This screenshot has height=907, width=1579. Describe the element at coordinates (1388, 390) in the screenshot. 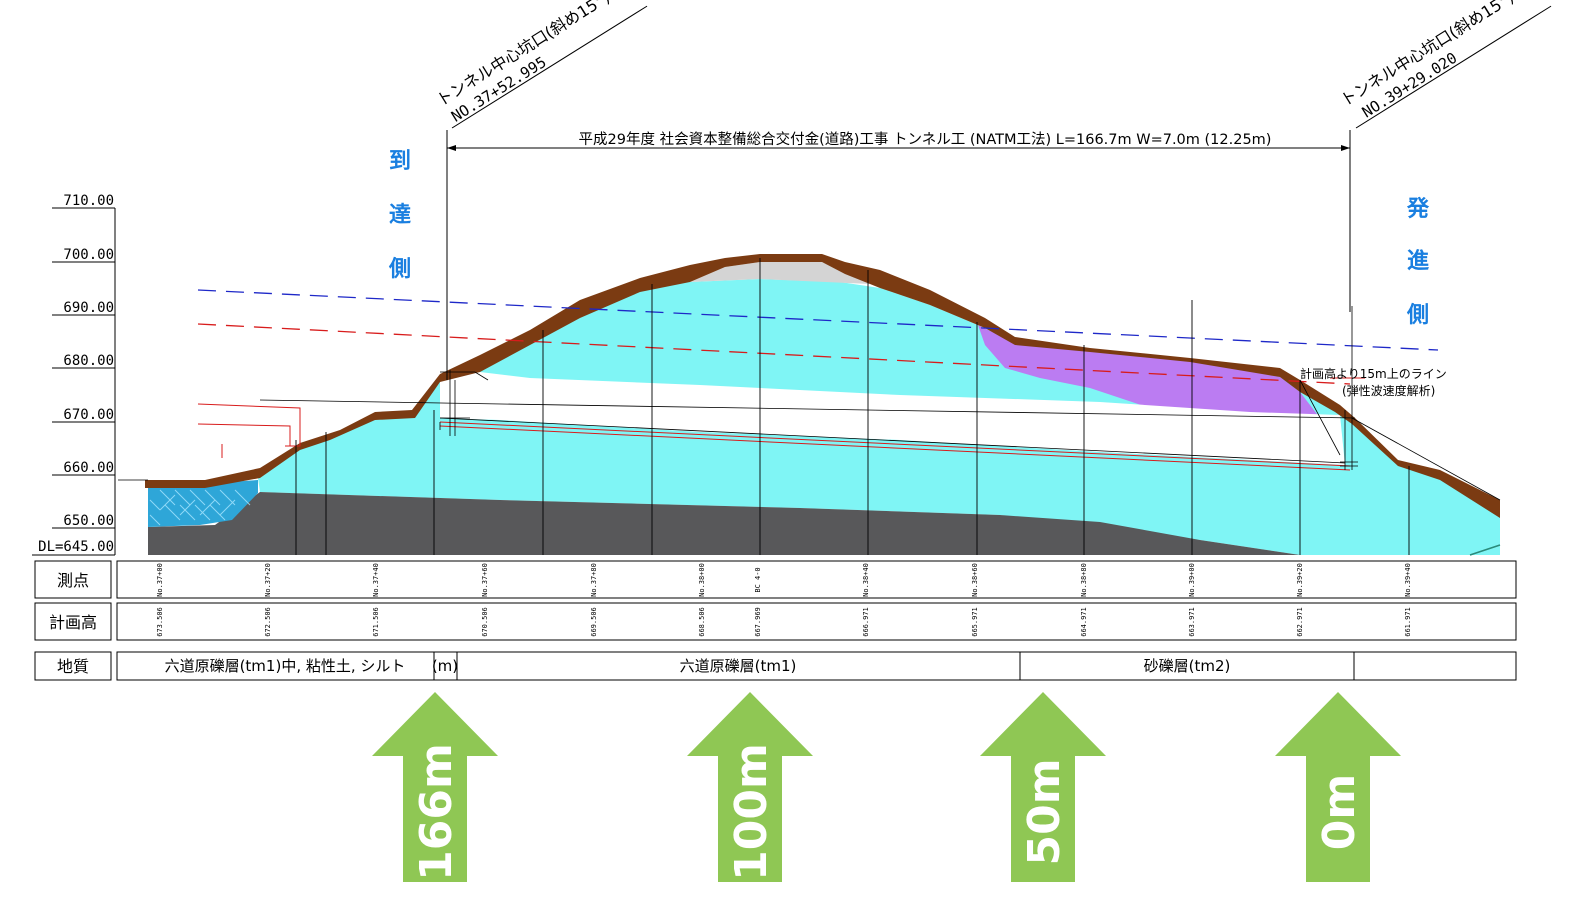

I see `annotation-line2: (弾性波速度解析)` at that location.